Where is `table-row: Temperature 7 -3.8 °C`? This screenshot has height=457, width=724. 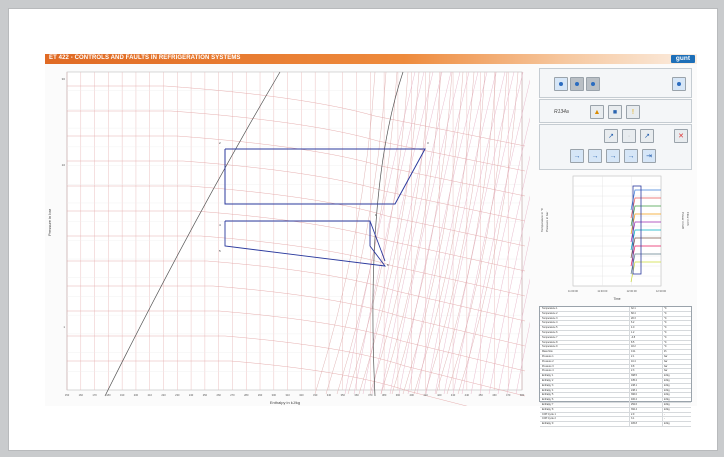
table-row: Temperature 7 -3.8 °C is located at coordinates (615, 338).